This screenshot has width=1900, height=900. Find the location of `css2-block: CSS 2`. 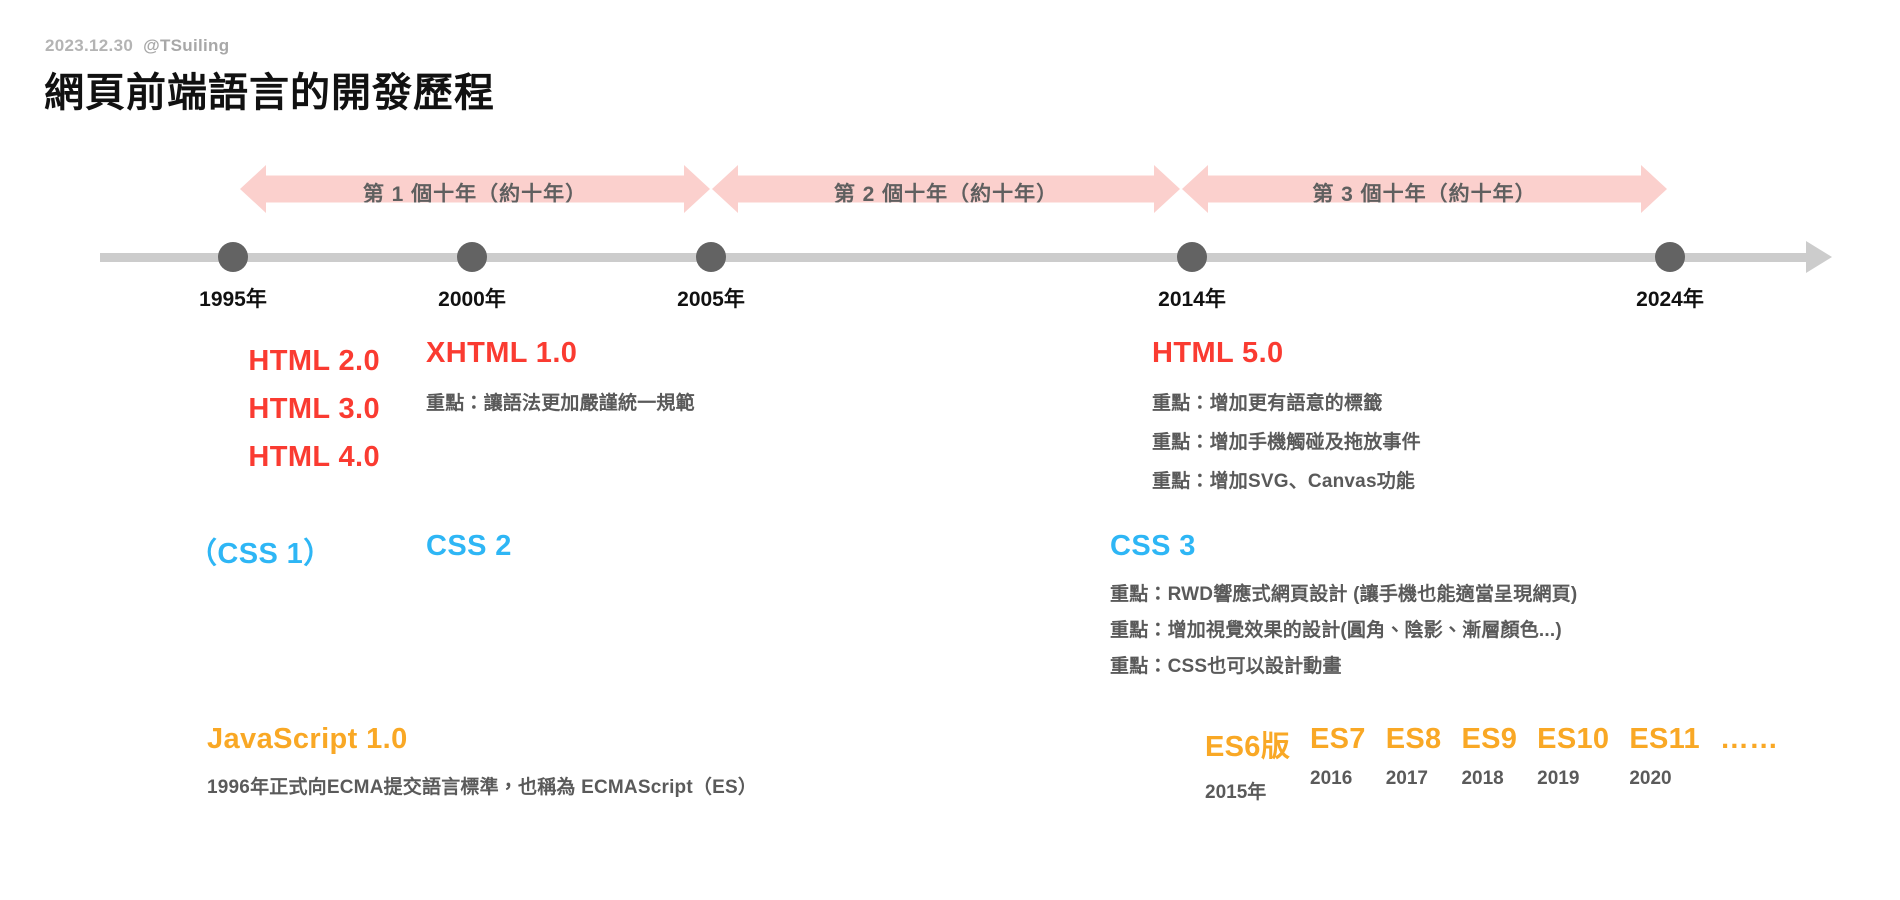

css2-block: CSS 2 is located at coordinates (469, 546).